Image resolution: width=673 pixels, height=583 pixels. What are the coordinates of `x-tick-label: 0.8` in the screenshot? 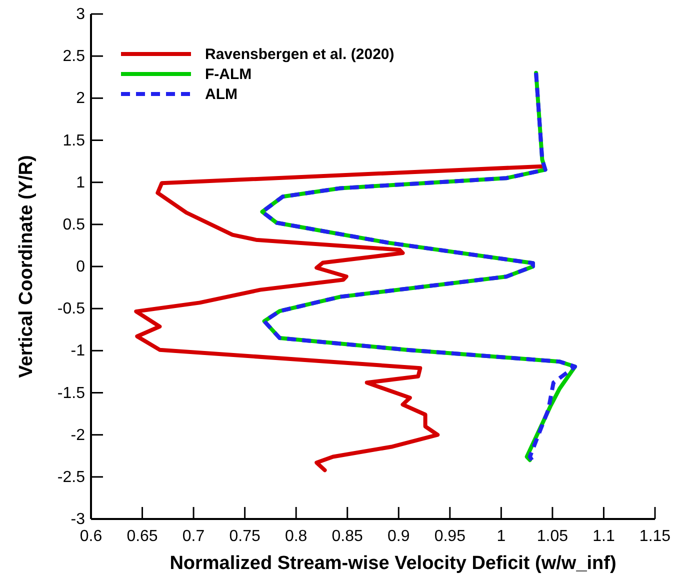 It's located at (296, 536).